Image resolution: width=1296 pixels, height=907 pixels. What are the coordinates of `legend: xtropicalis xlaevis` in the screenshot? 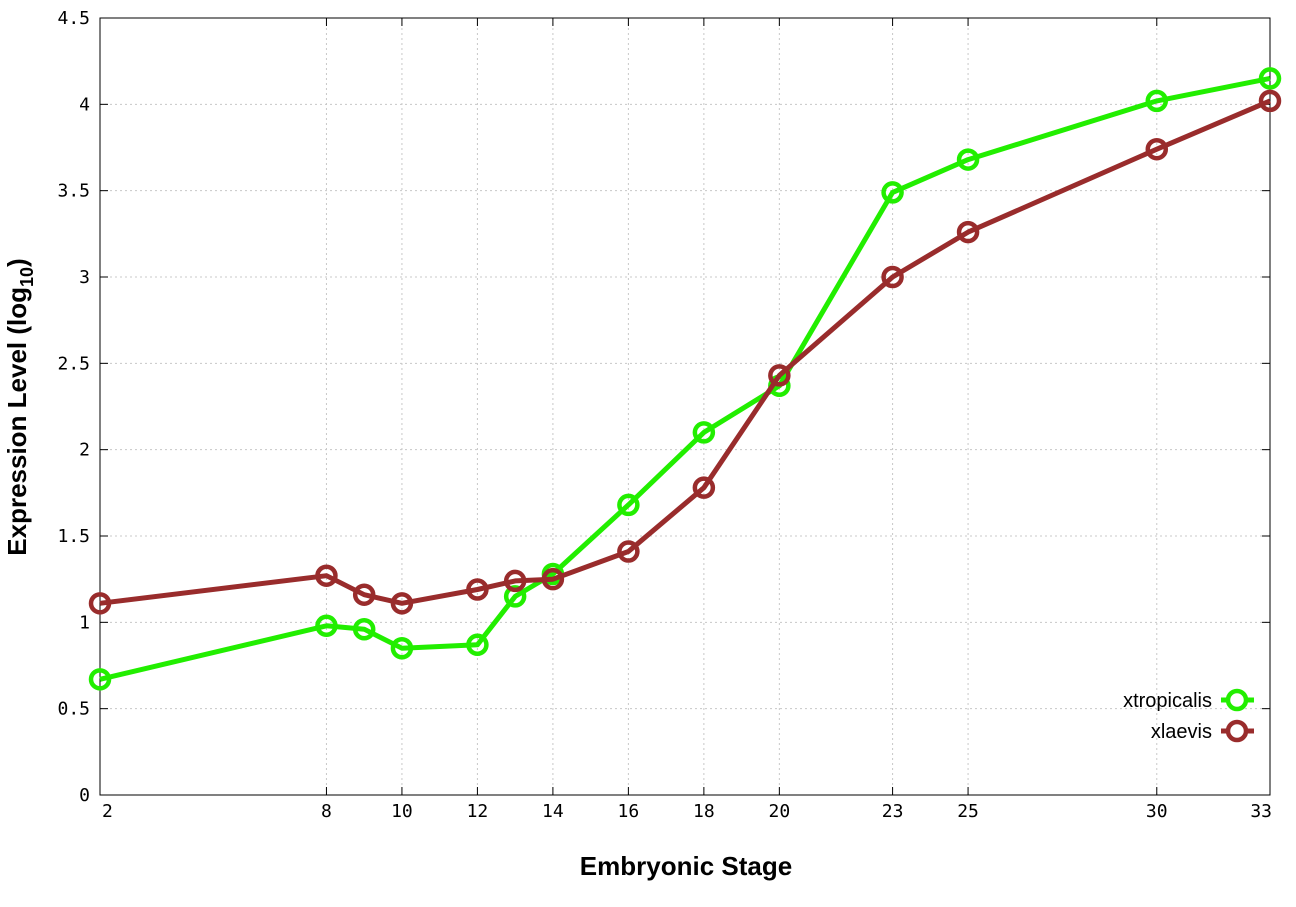 It's located at (1188, 715).